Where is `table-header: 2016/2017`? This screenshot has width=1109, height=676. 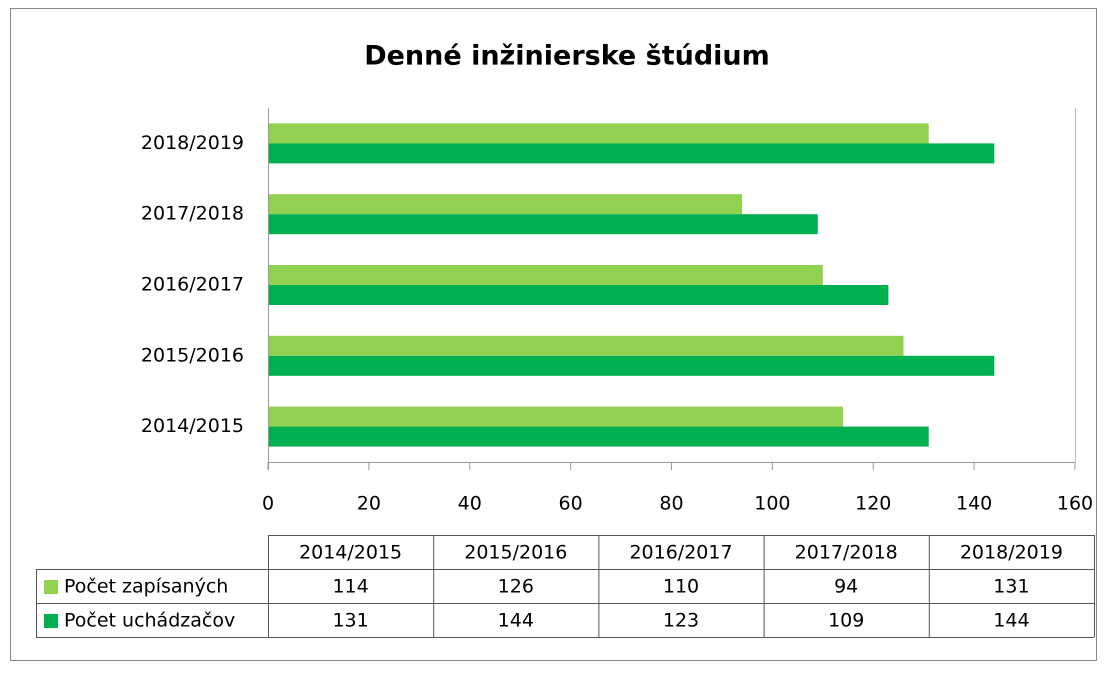 table-header: 2016/2017 is located at coordinates (680, 553).